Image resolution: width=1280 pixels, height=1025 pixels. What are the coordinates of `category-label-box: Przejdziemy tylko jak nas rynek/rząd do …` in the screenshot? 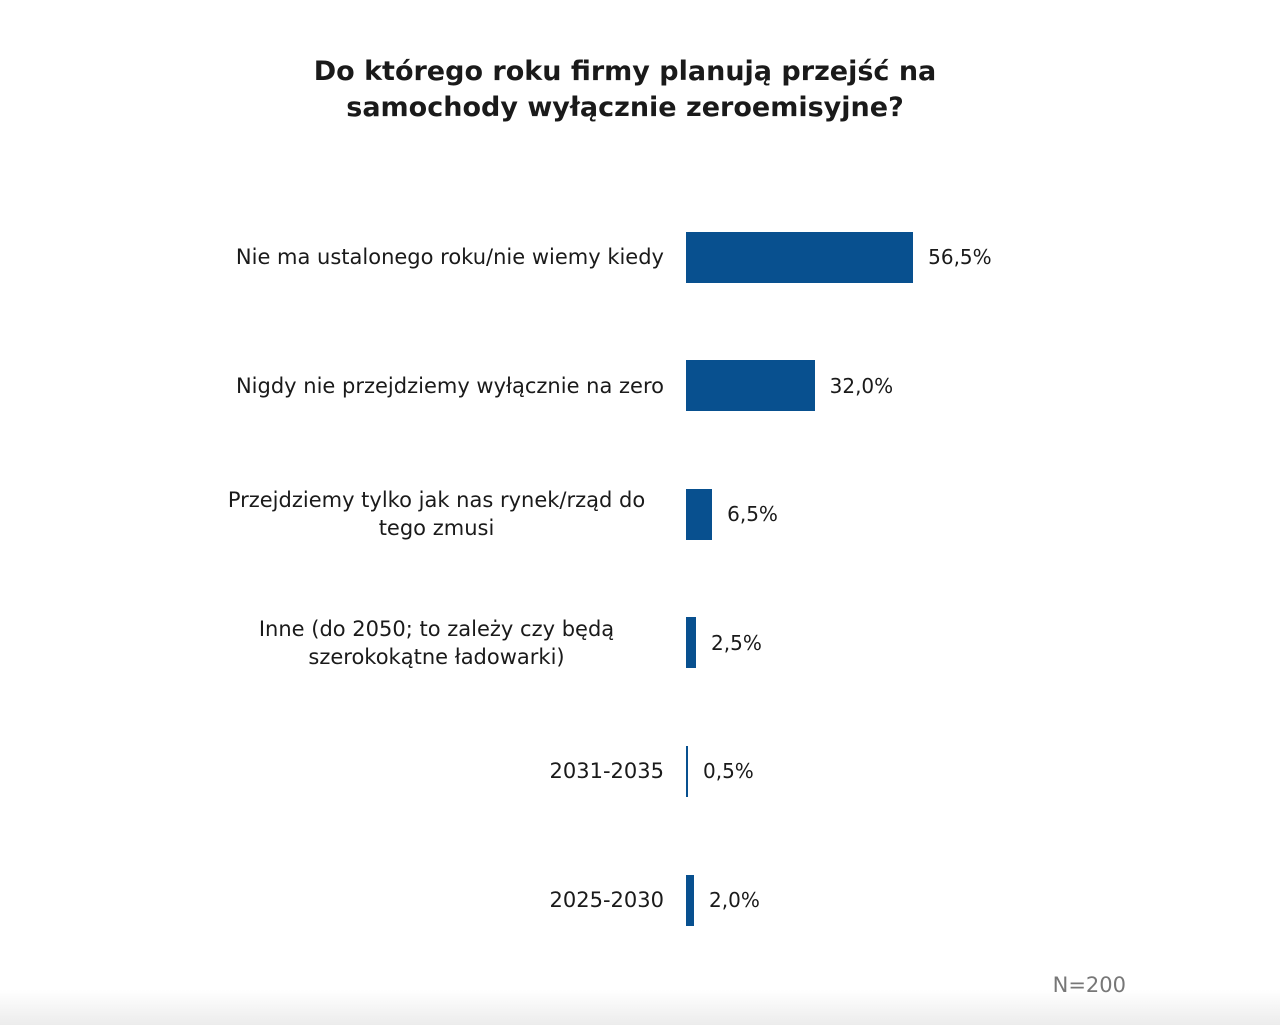 It's located at (429, 514).